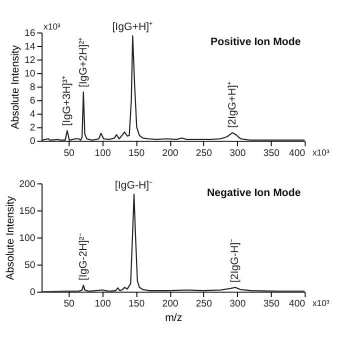 The image size is (355, 340). Describe the element at coordinates (255, 42) in the screenshot. I see `chart-title: Positive Ion Mode` at that location.